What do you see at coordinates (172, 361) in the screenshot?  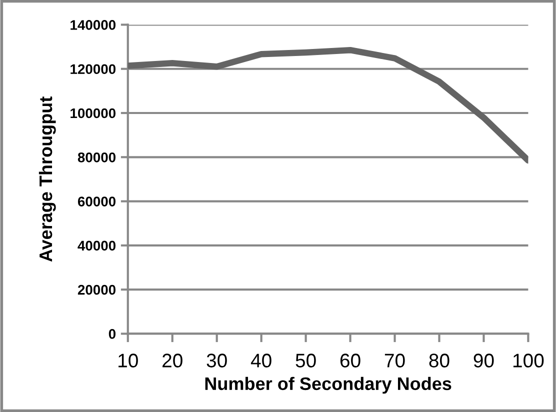 I see `x-tick-label: 20` at bounding box center [172, 361].